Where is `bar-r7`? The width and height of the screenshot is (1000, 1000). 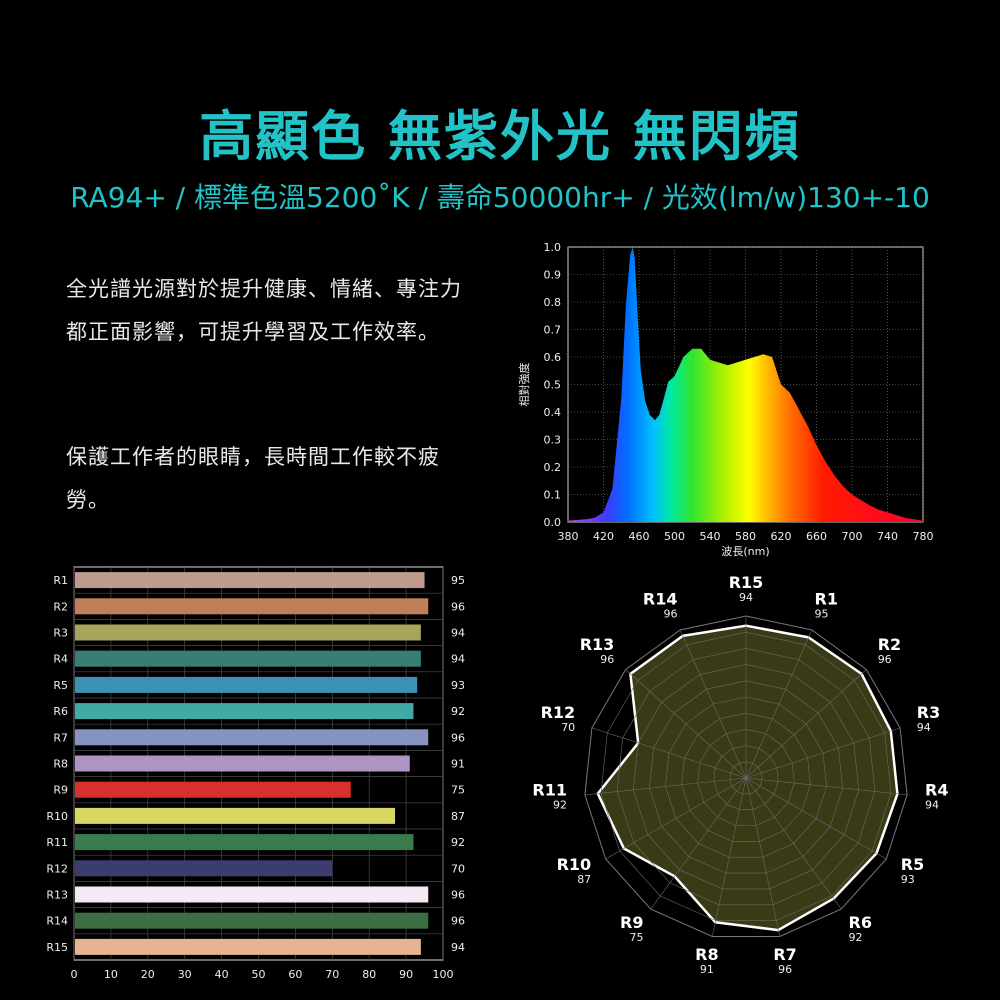
bar-r7 is located at coordinates (252, 737).